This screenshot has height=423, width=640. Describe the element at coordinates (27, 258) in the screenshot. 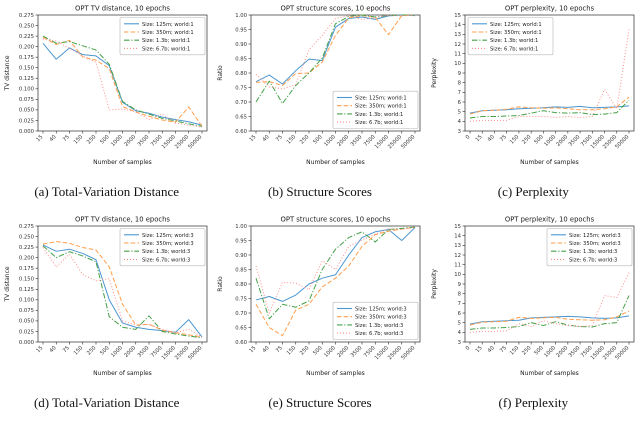

I see `y-tick-label: 0.200` at that location.